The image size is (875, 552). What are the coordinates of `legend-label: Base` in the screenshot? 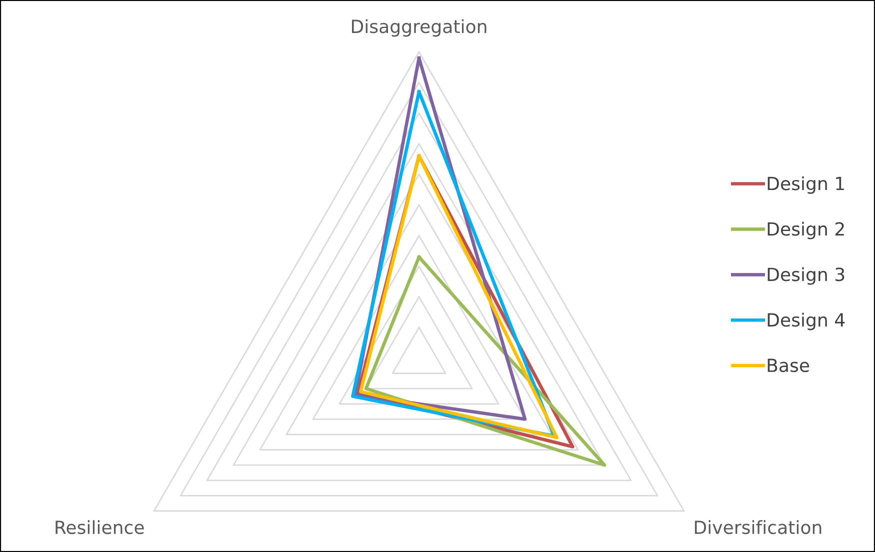 It's located at (789, 365).